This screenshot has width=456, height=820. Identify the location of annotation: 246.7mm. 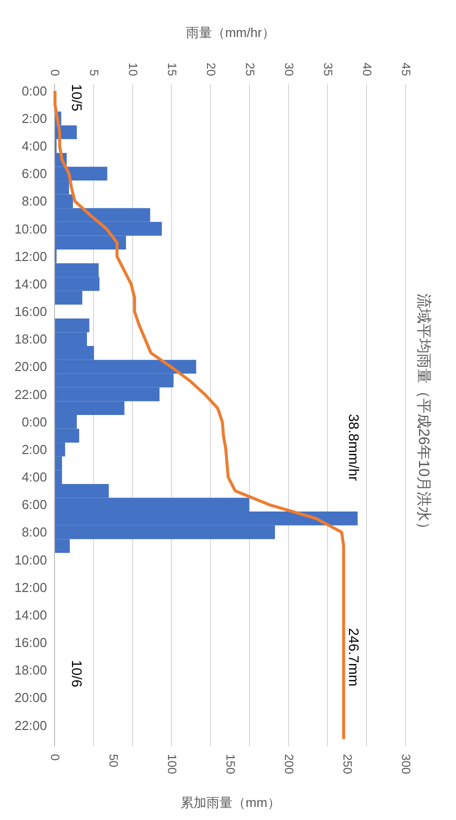
(354, 657).